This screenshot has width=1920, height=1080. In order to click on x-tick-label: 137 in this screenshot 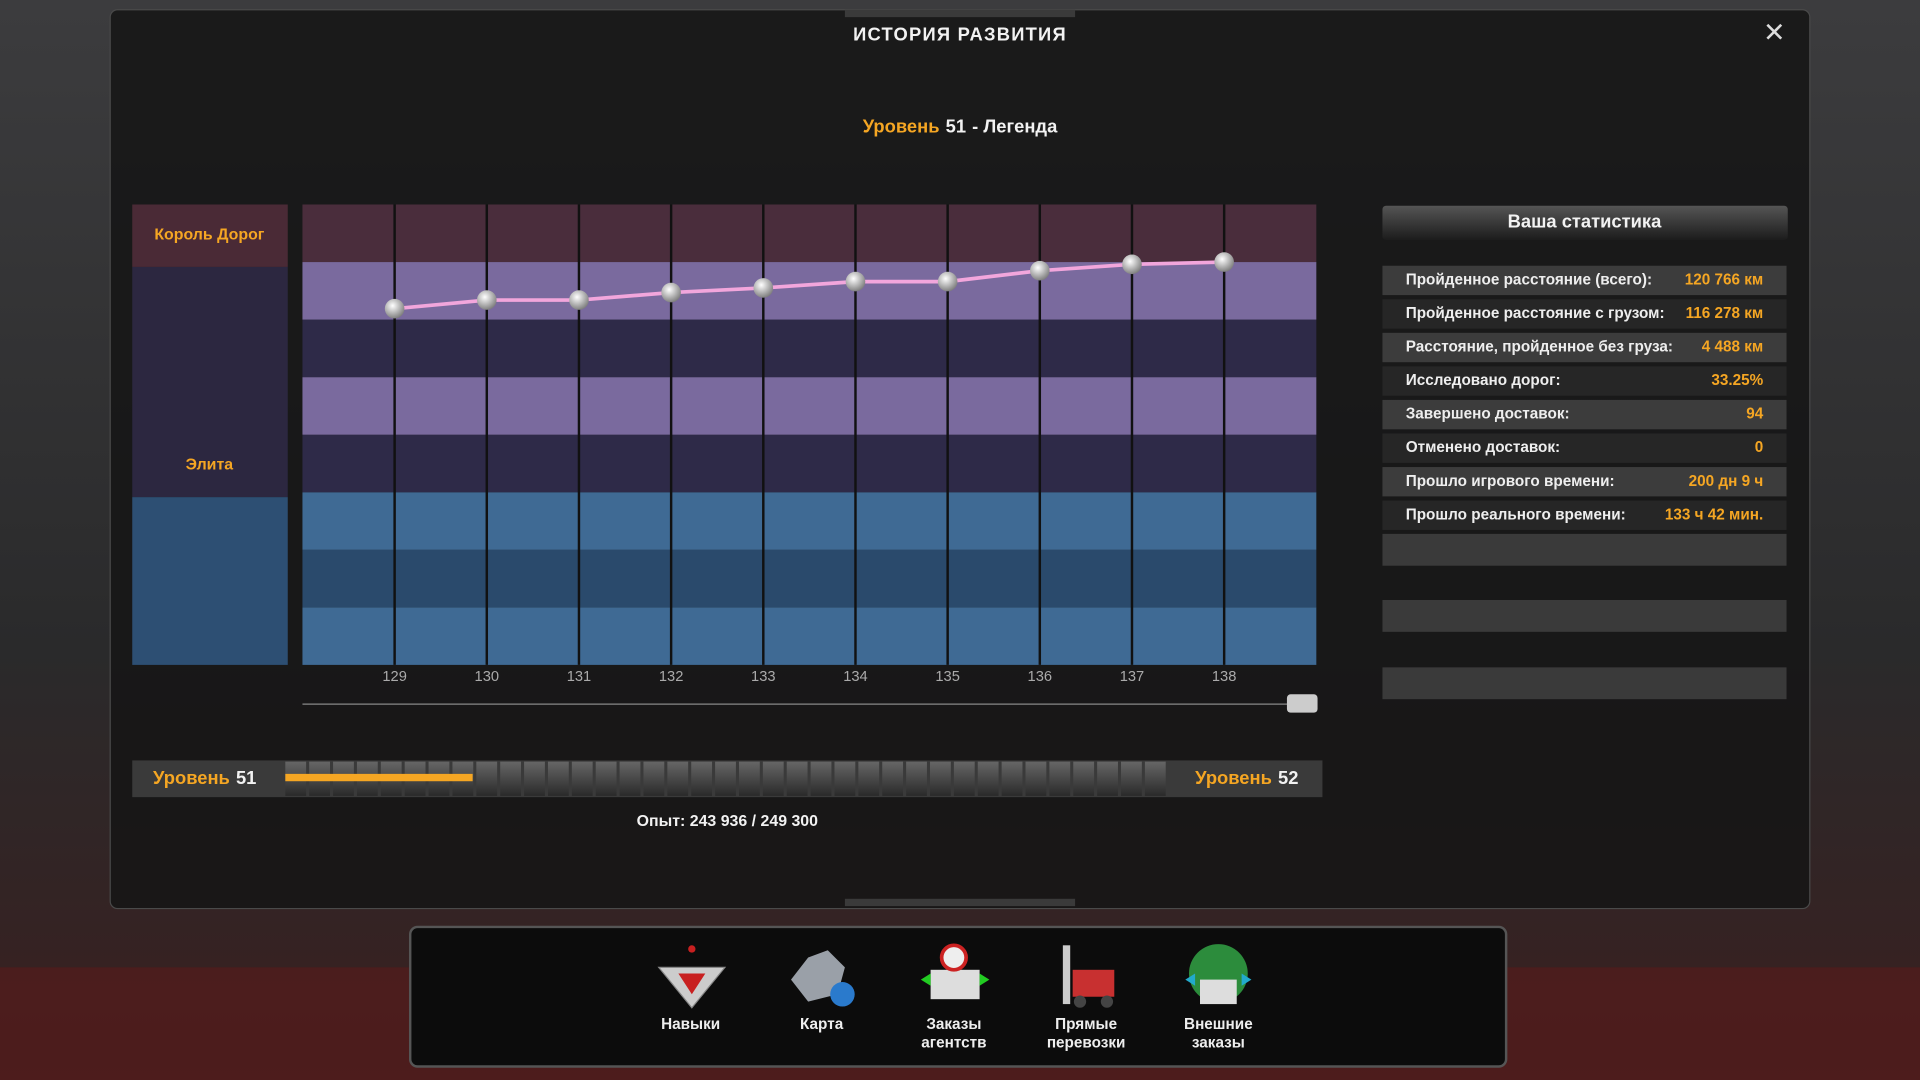, I will do `click(1132, 677)`.